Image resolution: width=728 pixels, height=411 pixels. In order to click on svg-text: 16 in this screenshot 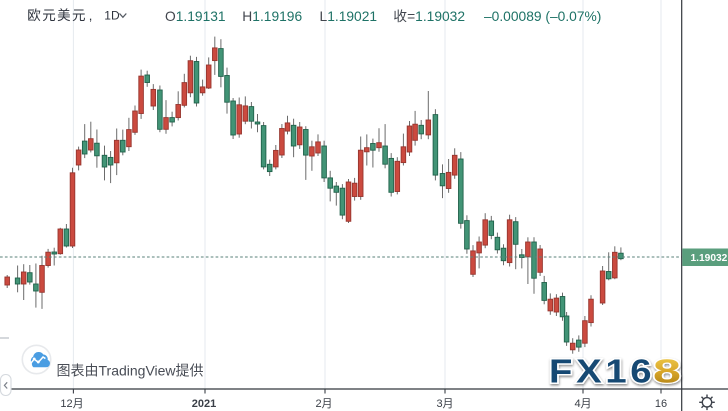, I will do `click(661, 404)`.